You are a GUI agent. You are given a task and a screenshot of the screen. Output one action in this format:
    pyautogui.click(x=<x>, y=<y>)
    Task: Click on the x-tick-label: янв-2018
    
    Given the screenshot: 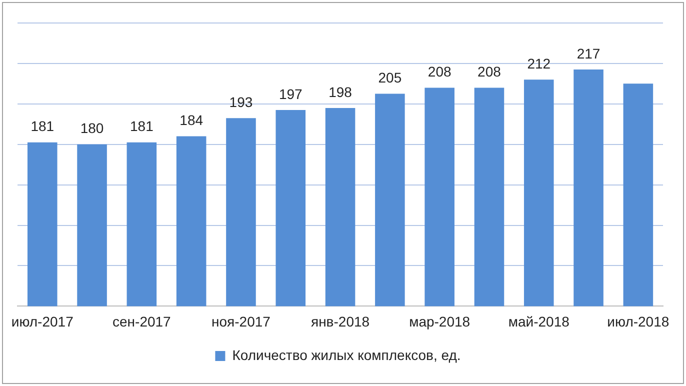 What is the action you would take?
    pyautogui.click(x=340, y=321)
    